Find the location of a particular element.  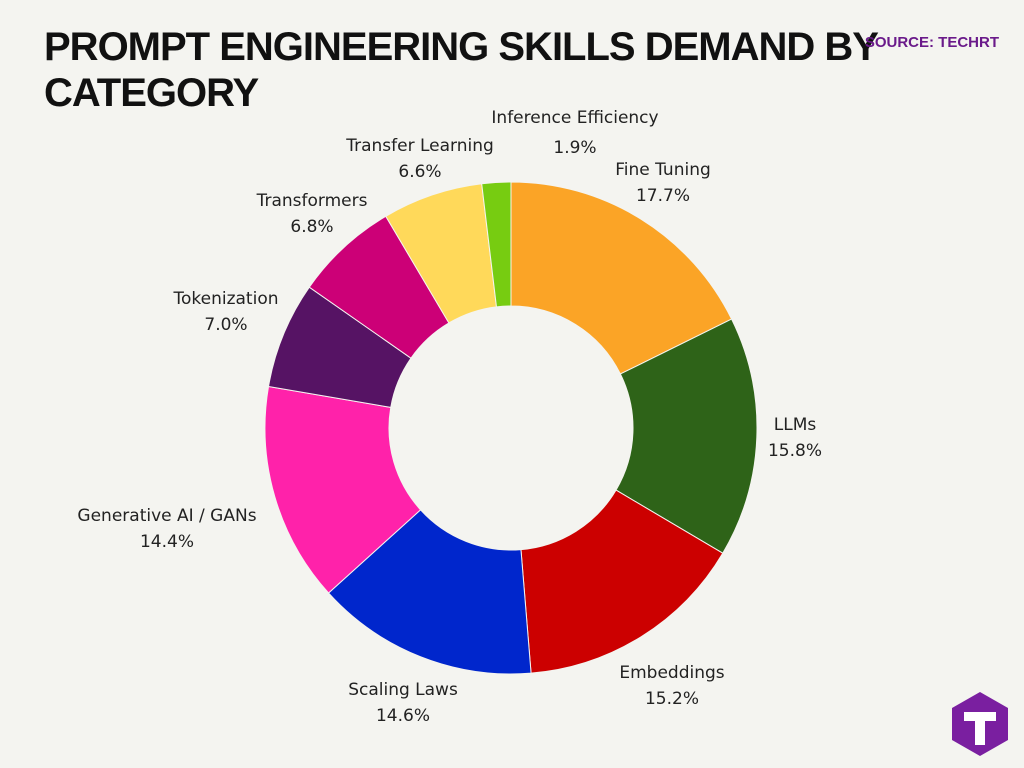

slice-label: Inference Efficiency is located at coordinates (574, 118).